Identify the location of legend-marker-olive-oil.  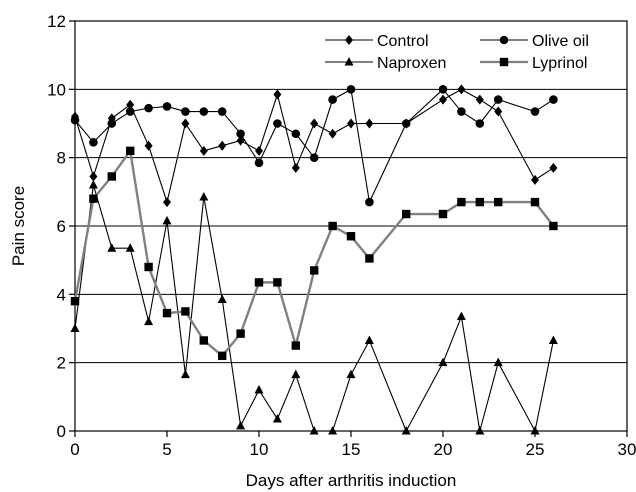
(504, 40).